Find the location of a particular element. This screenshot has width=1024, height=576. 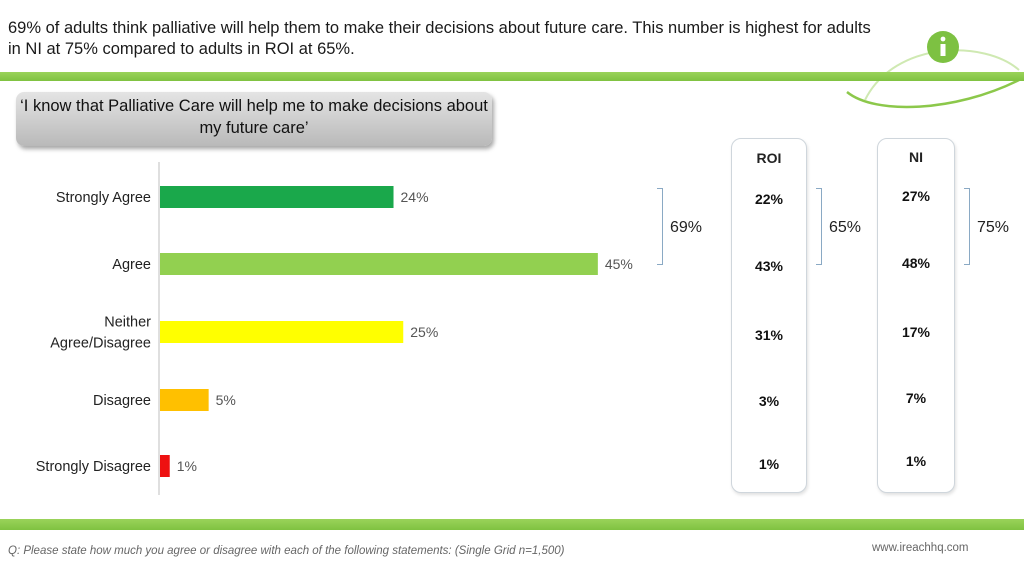

bar-neither is located at coordinates (282, 332).